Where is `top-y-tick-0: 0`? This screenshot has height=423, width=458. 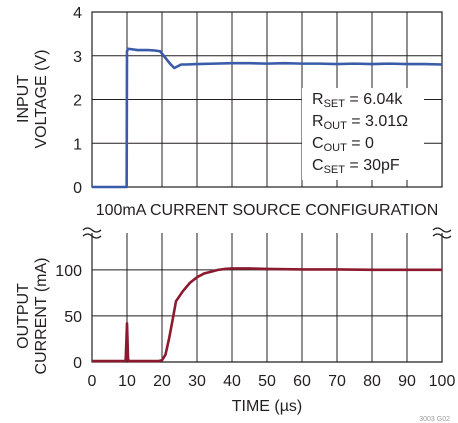 top-y-tick-0: 0 is located at coordinates (77, 188).